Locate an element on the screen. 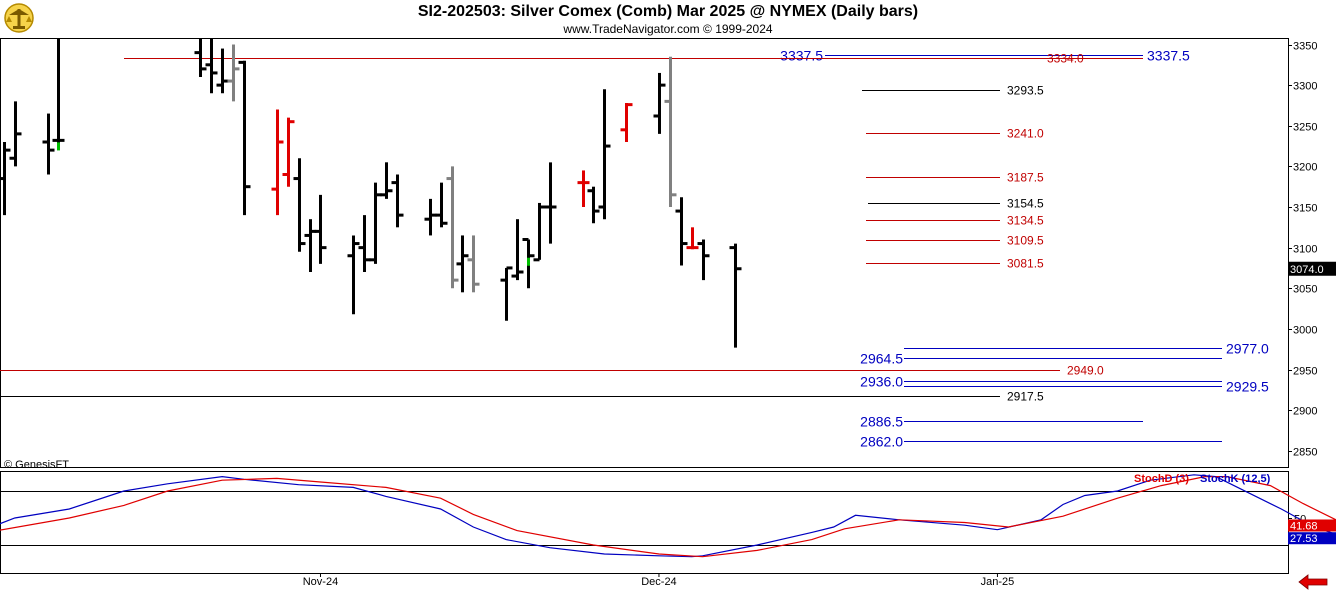  price-level-label: 3187.5 is located at coordinates (1025, 178).